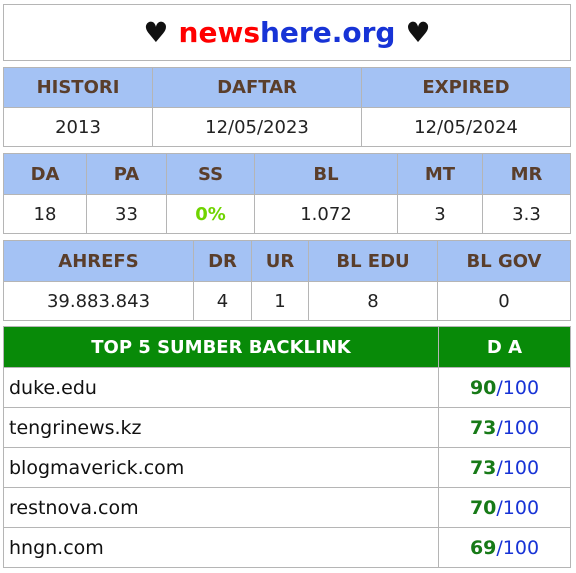  Describe the element at coordinates (156, 32) in the screenshot. I see `heart-left-icon: ♥` at that location.